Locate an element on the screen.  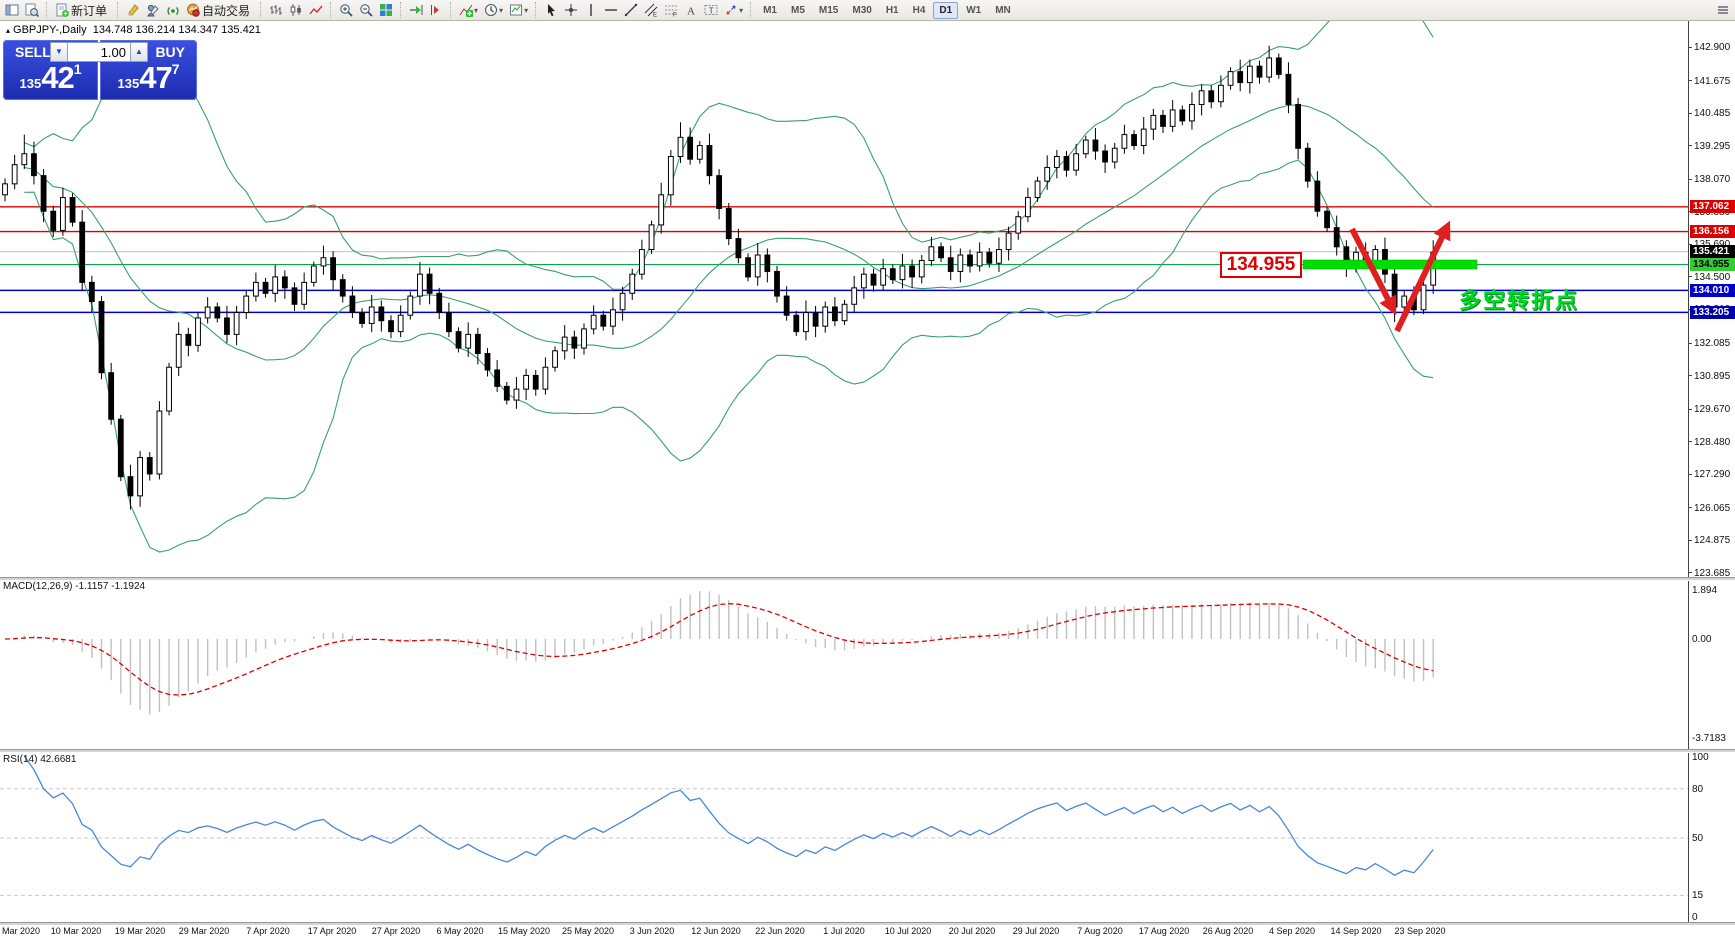
buy-button: BUY is located at coordinates (170, 52).